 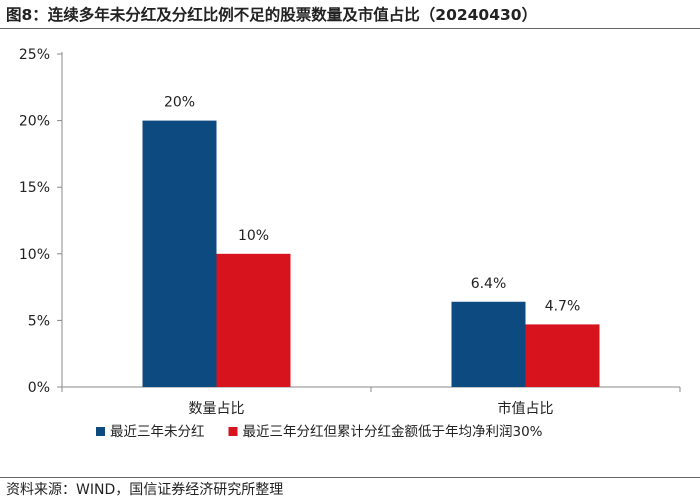 What do you see at coordinates (34, 255) in the screenshot?
I see `y-tick-label: 10%` at bounding box center [34, 255].